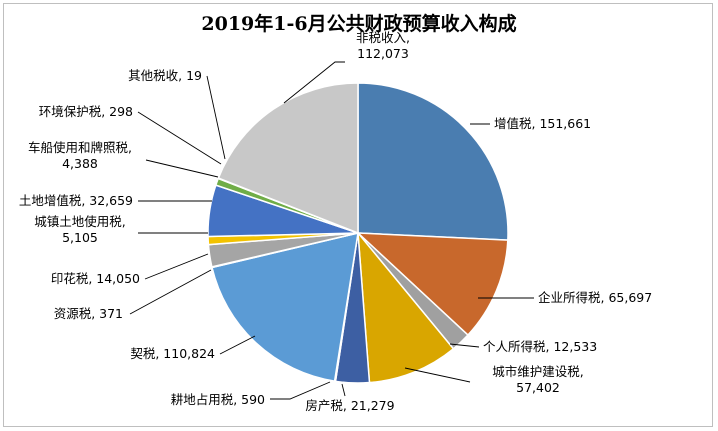  I want to click on slice-label-7: 资源税, 371, so click(88, 313).